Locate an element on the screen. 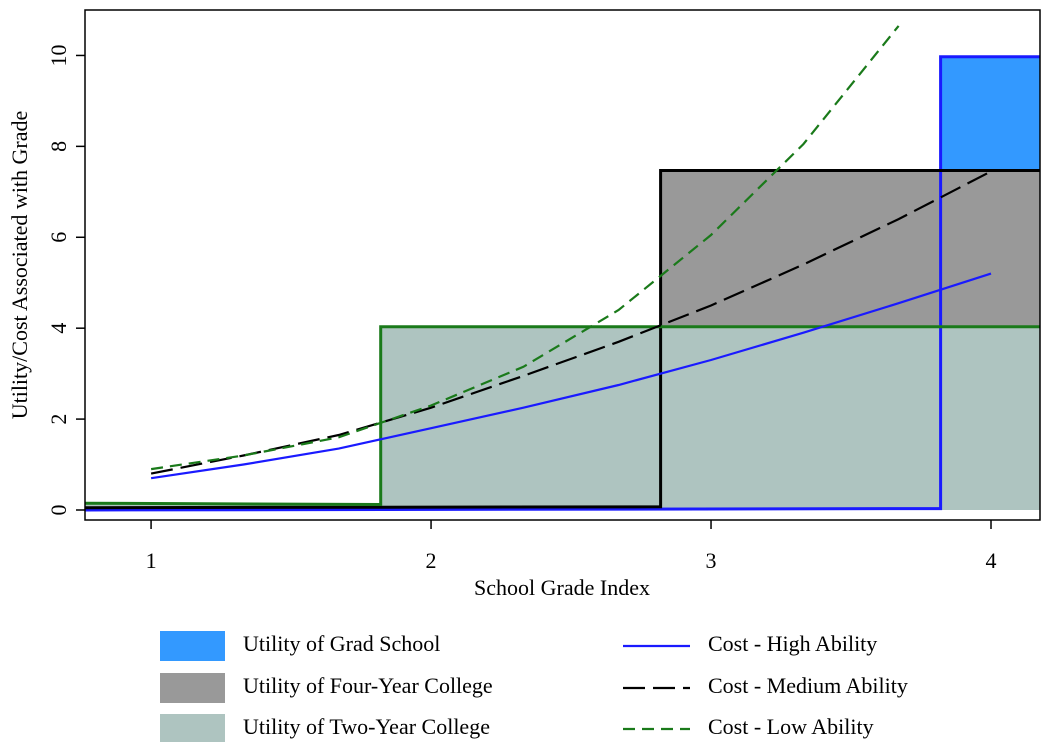 This screenshot has width=1046, height=742. y-tick-label: 2 is located at coordinates (58, 419).